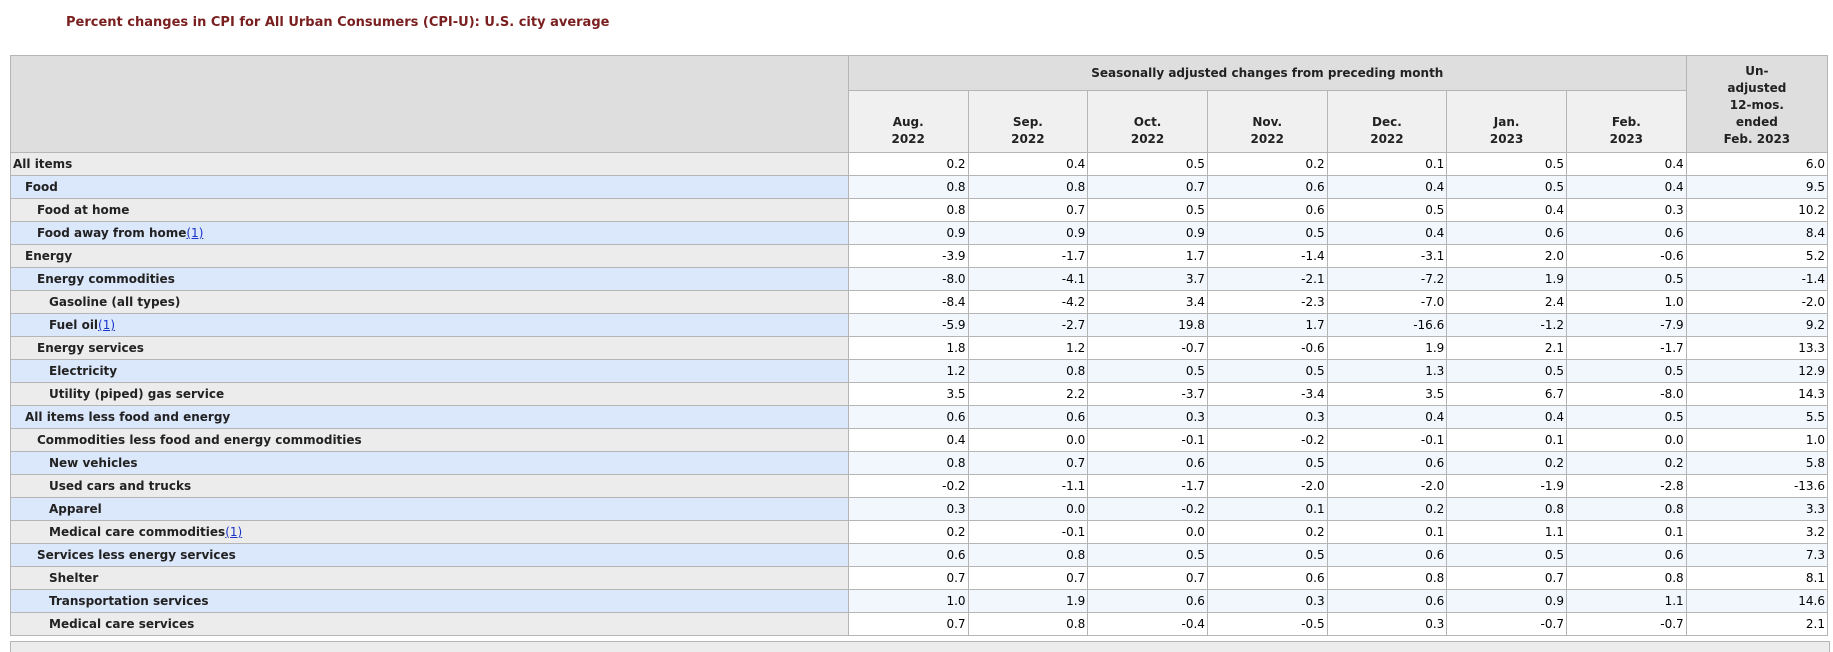 Image resolution: width=1833 pixels, height=652 pixels. I want to click on row-label: Medical care services, so click(429, 624).